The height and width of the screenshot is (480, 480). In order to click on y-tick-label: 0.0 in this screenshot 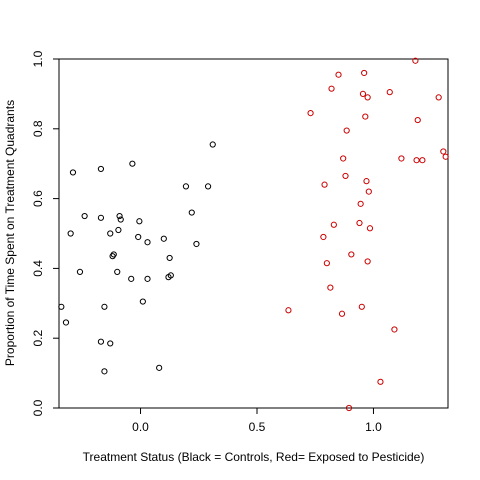, I will do `click(38, 407)`.